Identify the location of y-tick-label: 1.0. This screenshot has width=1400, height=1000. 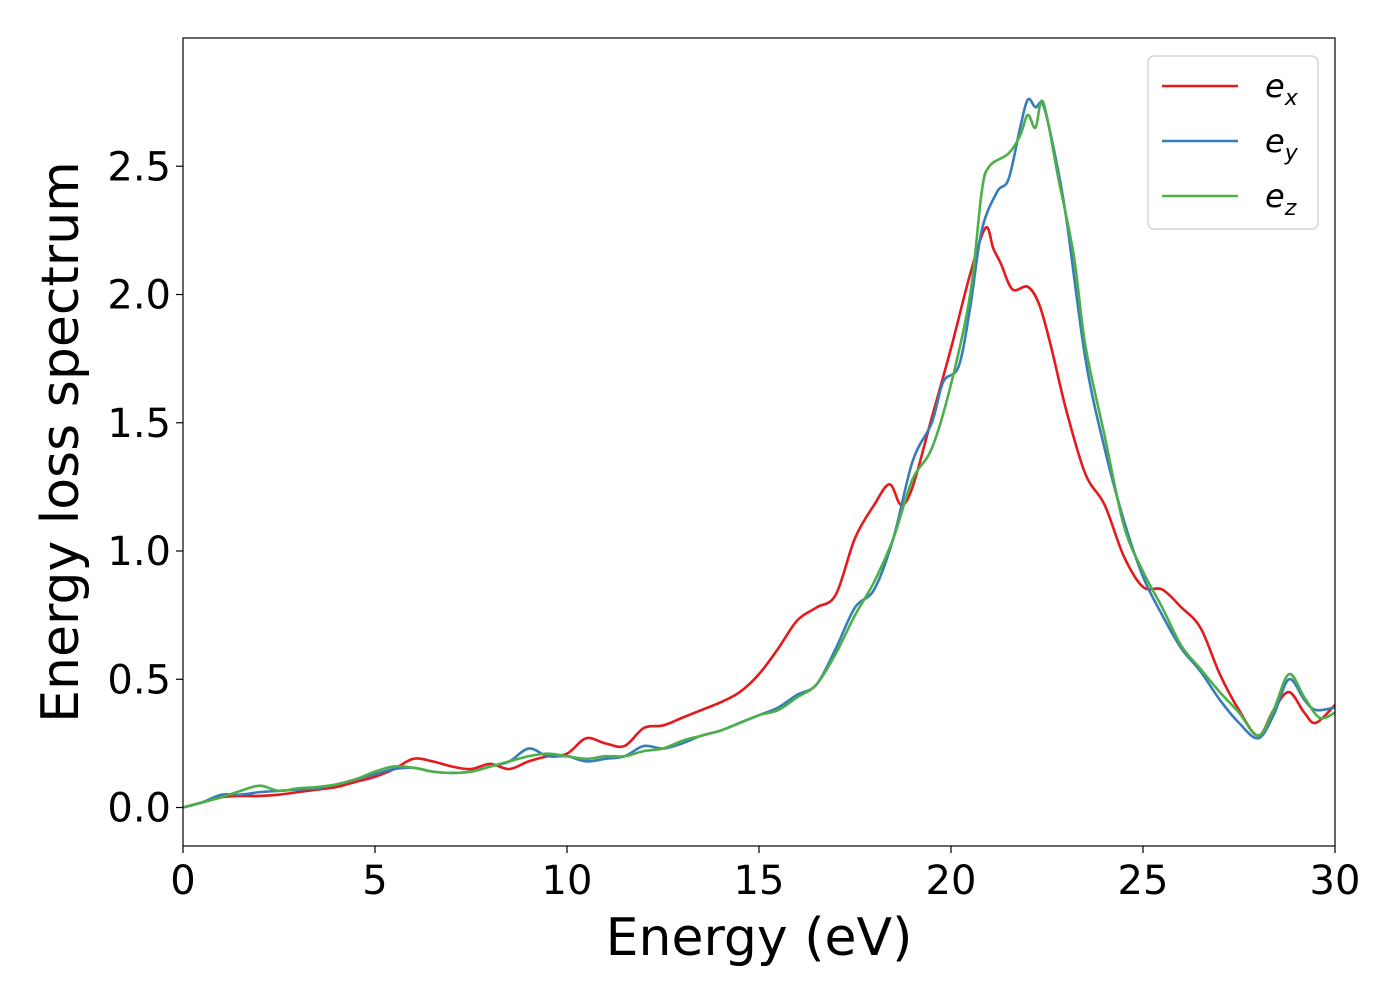
(139, 552).